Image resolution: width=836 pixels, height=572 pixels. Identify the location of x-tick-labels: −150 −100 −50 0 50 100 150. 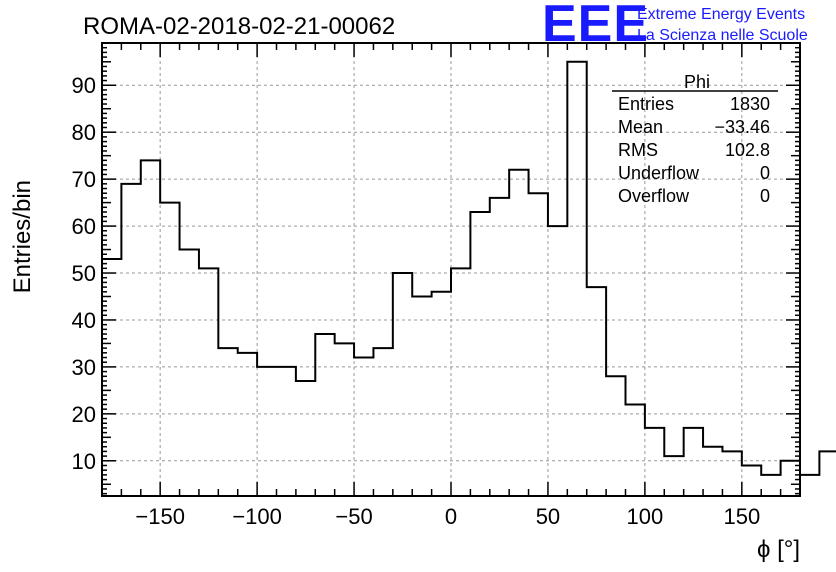
(447, 516).